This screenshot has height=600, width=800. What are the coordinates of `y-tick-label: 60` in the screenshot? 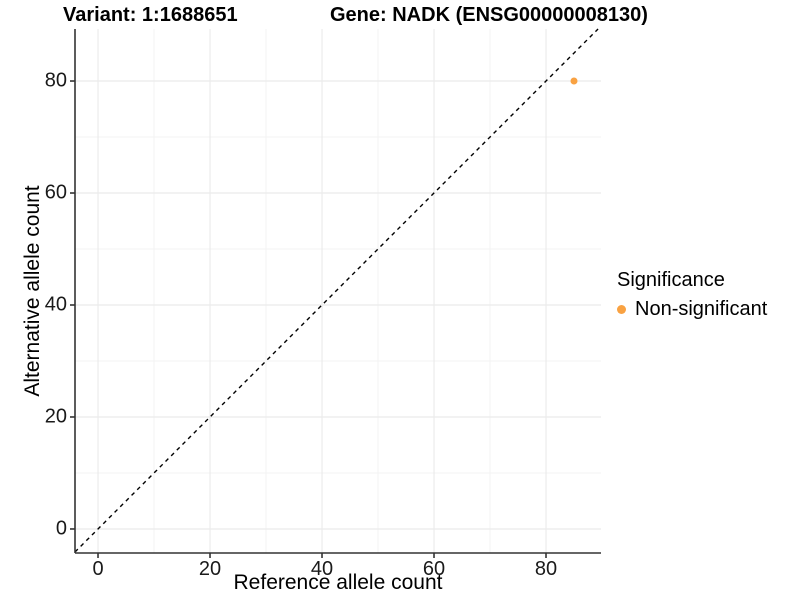 It's located at (55, 192).